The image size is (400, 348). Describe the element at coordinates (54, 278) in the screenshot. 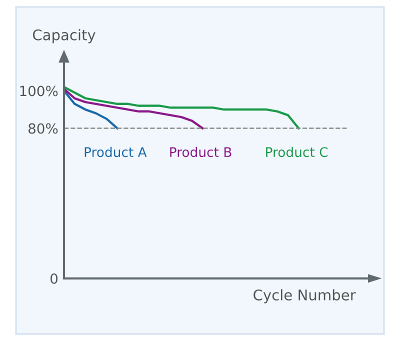

I see `y-tick-label: 0` at that location.